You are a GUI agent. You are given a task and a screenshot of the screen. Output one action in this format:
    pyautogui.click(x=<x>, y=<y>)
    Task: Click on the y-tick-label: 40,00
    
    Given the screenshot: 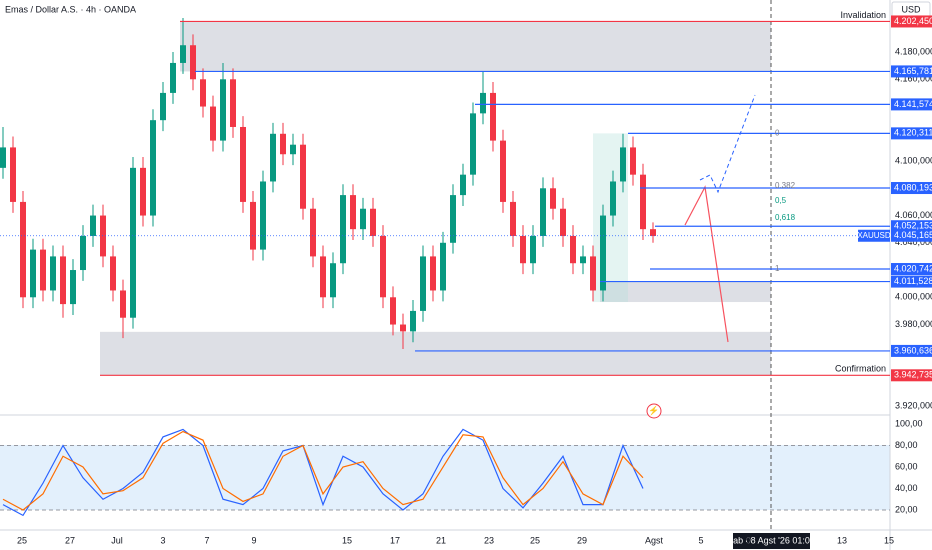 What is the action you would take?
    pyautogui.click(x=906, y=488)
    